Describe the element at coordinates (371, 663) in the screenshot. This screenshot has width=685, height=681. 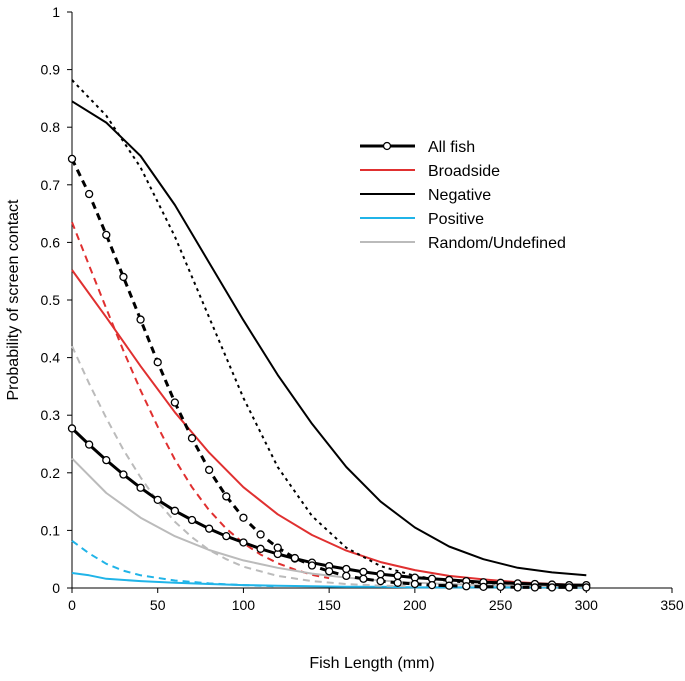
I see `x-axis-title: Fish Length (mm)` at that location.